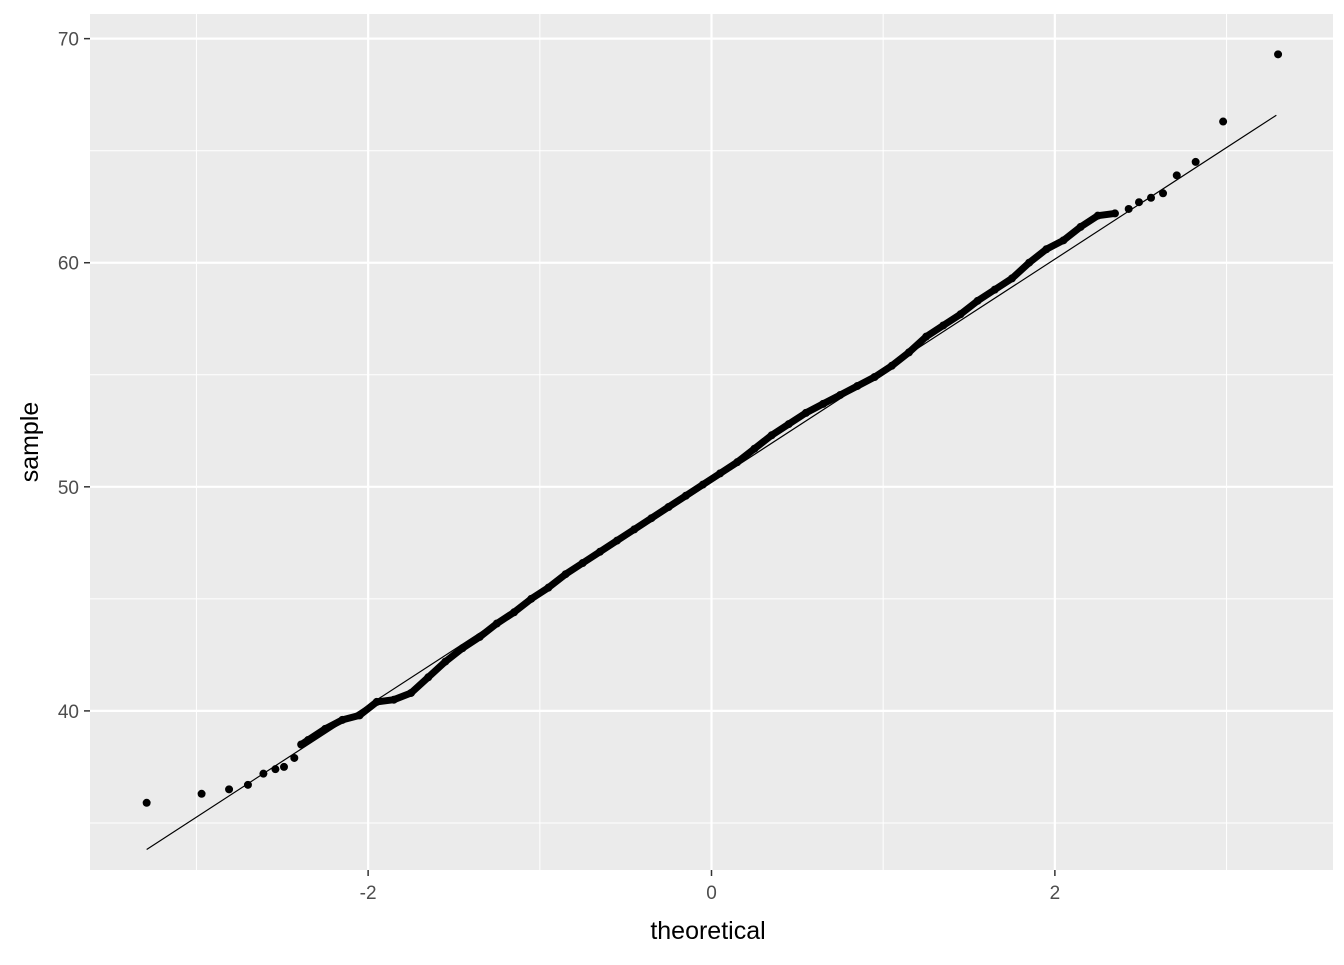 This screenshot has width=1344, height=965. Describe the element at coordinates (68, 264) in the screenshot. I see `y-tick-label: 60` at that location.